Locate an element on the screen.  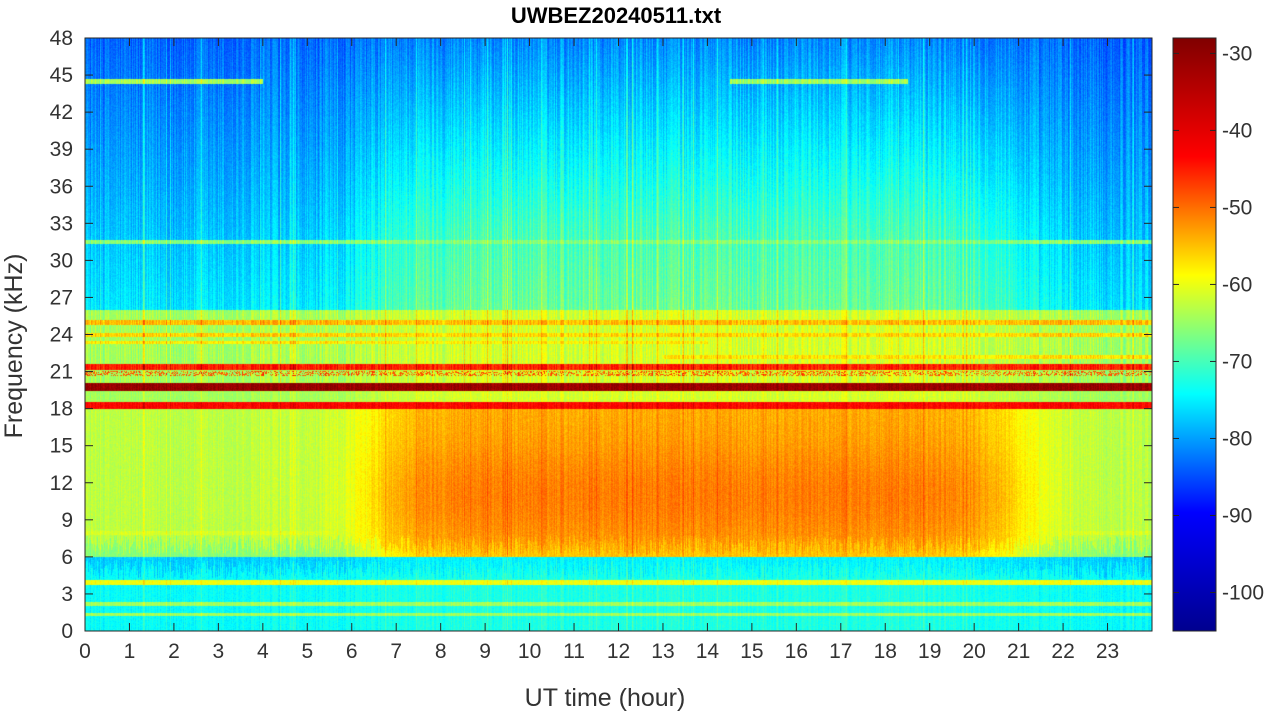
x-tick-label: 14 is located at coordinates (708, 651).